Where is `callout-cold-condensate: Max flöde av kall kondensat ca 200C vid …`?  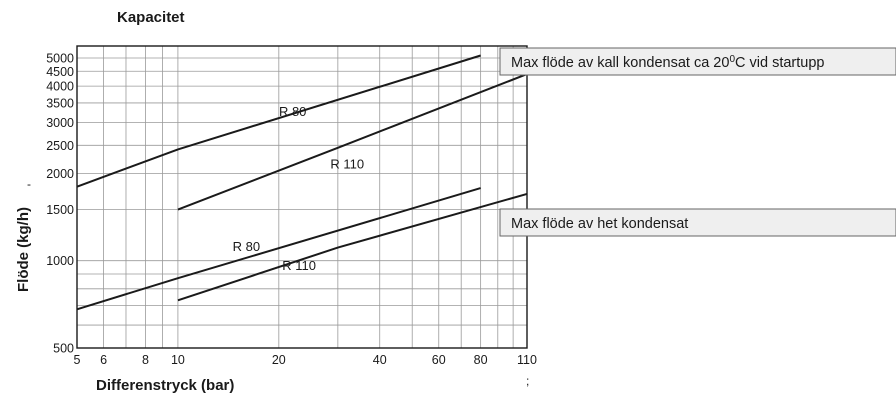 callout-cold-condensate: Max flöde av kall kondensat ca 200C vid … is located at coordinates (697, 61).